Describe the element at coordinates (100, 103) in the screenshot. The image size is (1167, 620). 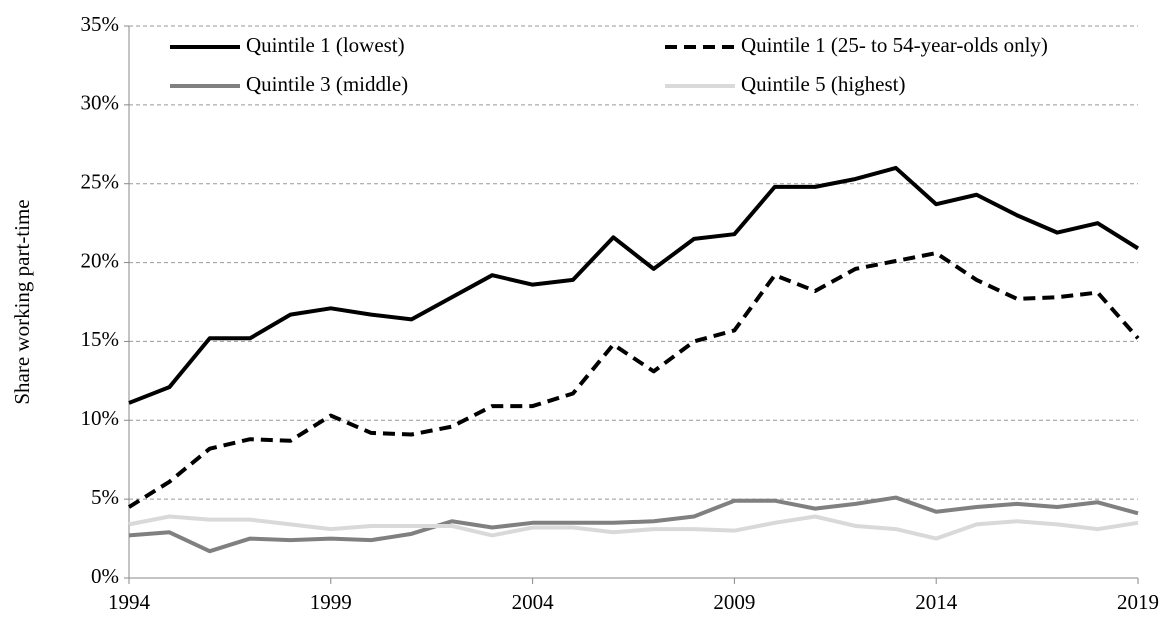
I see `y-tick-label: 30%` at that location.